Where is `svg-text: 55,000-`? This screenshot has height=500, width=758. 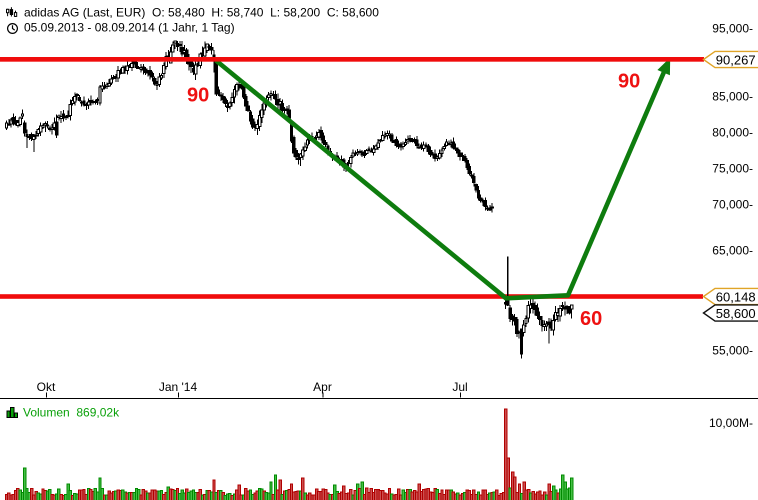 svg-text: 55,000- is located at coordinates (732, 350).